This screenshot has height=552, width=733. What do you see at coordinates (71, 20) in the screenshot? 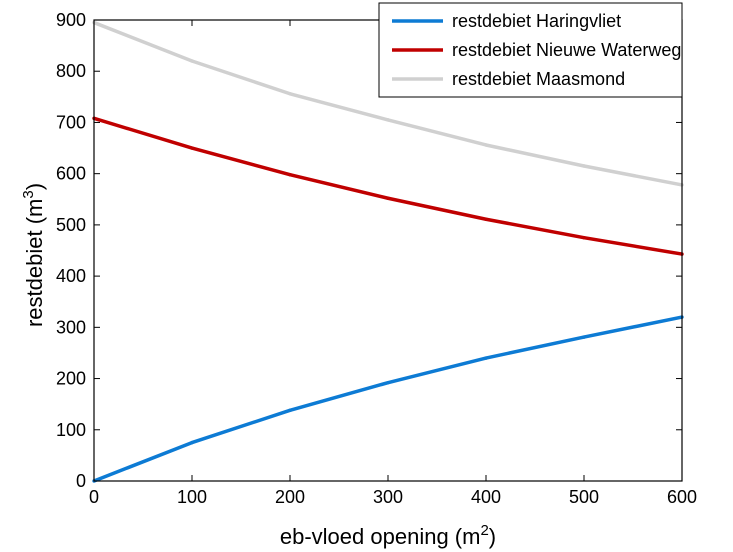
I see `y-tick-label: 900` at bounding box center [71, 20].